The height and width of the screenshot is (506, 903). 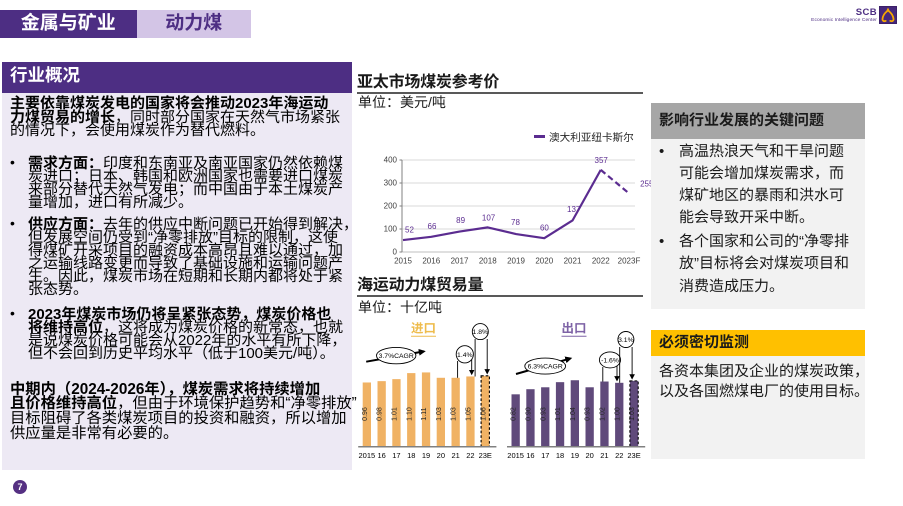 I want to click on svg-text: 200, so click(x=391, y=206).